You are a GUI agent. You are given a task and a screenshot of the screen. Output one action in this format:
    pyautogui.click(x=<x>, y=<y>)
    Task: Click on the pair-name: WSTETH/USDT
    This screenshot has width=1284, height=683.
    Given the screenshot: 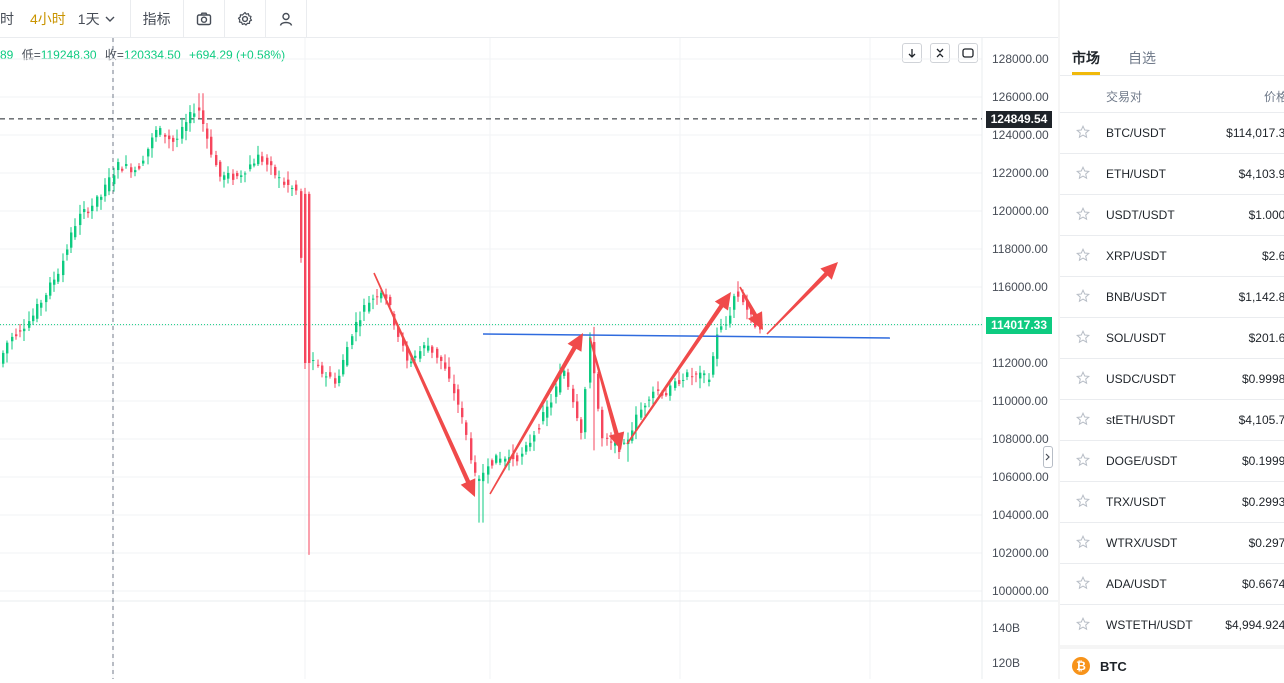 What is the action you would take?
    pyautogui.click(x=1149, y=625)
    